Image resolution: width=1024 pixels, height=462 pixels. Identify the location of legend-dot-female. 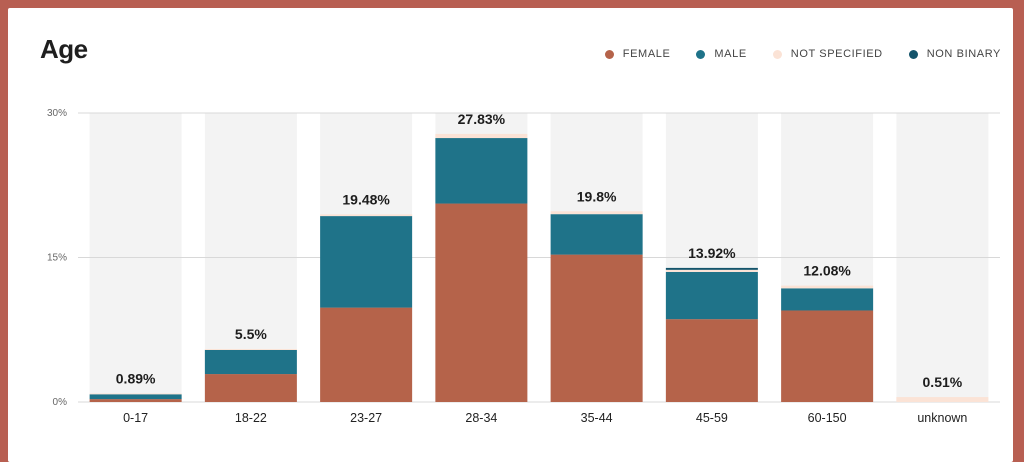
(609, 54).